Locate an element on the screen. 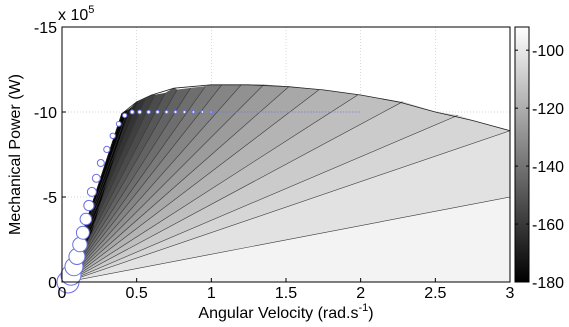  y-tick-label: -10 is located at coordinates (45, 113).